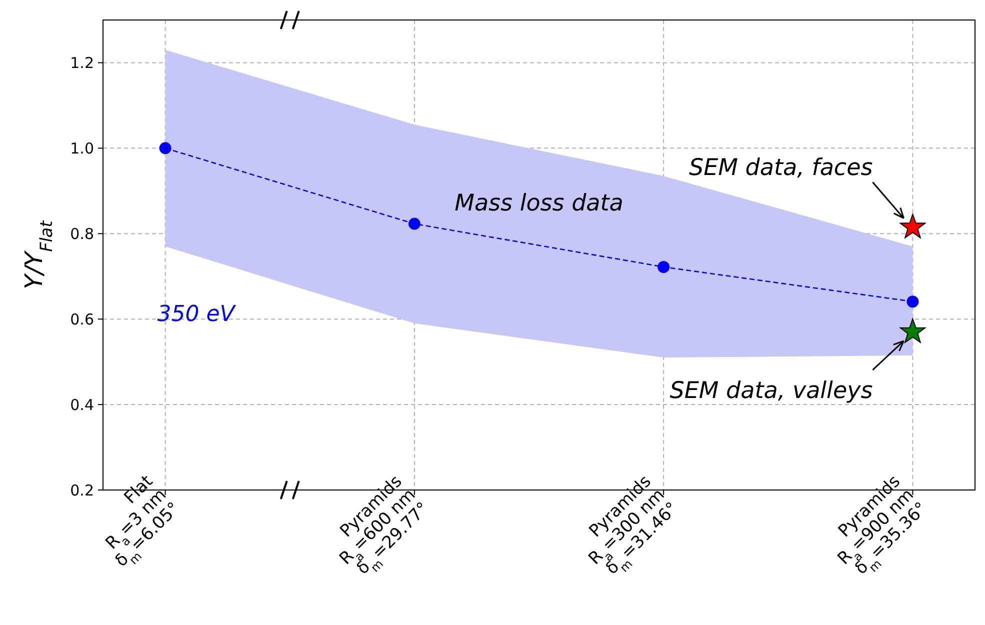  Describe the element at coordinates (82, 405) in the screenshot. I see `y-tick-label: 0.4` at that location.